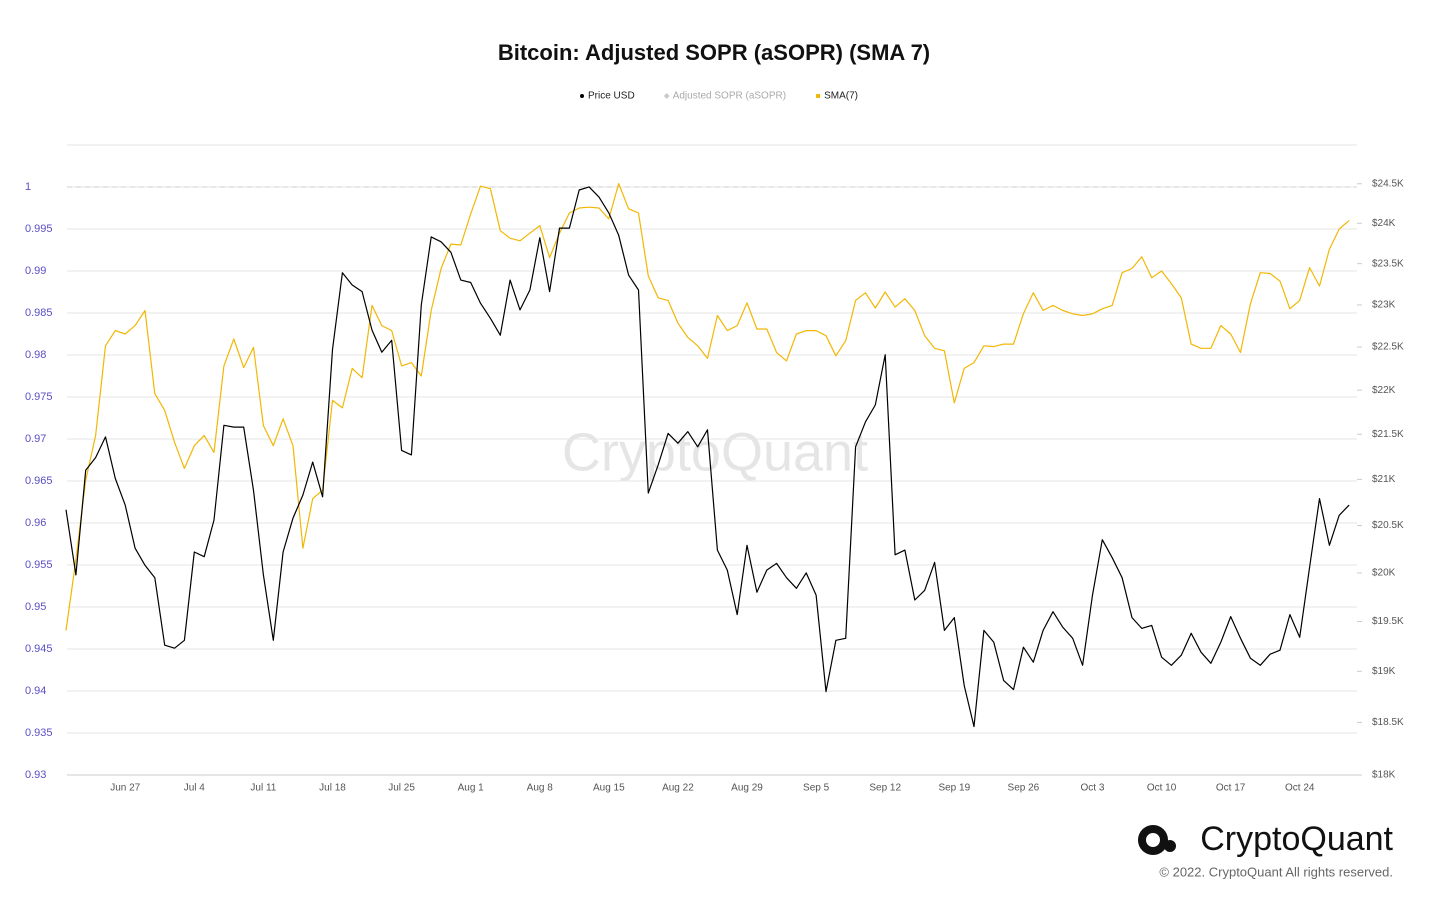  What do you see at coordinates (1388, 434) in the screenshot?
I see `y2-tick-label: $21.5K` at bounding box center [1388, 434].